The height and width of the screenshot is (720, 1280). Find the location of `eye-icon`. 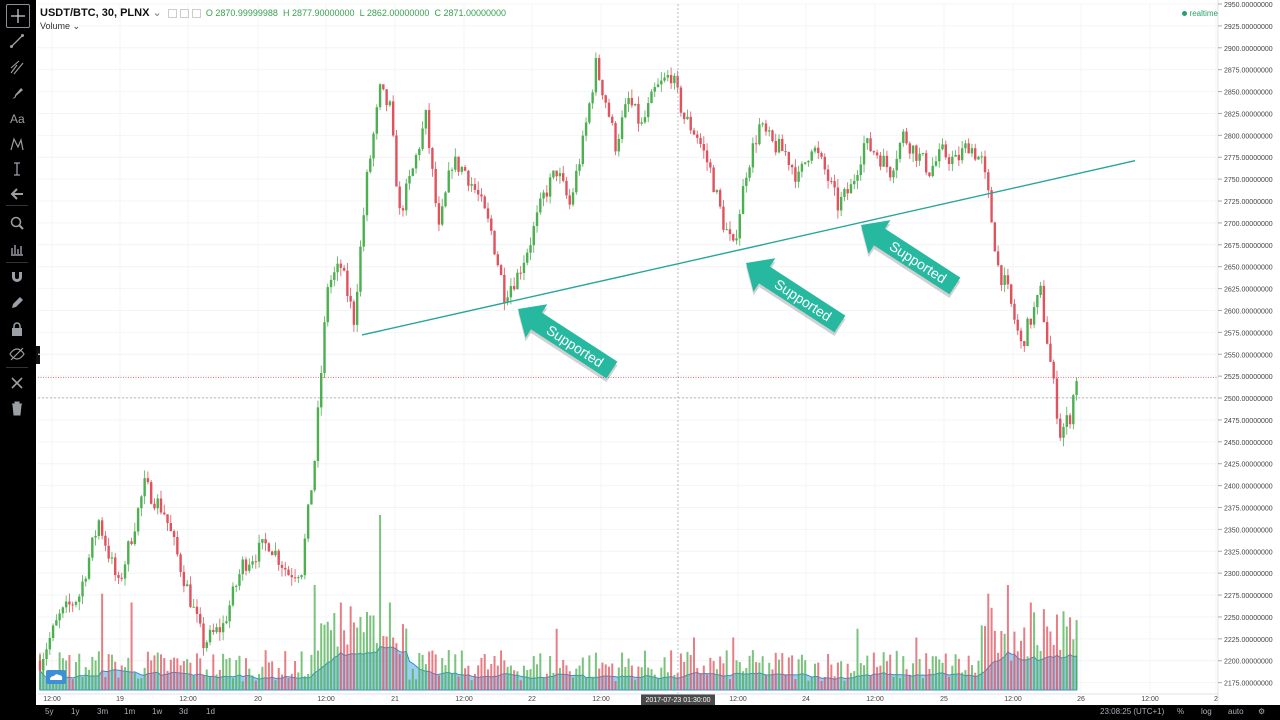

eye-icon is located at coordinates (17, 354).